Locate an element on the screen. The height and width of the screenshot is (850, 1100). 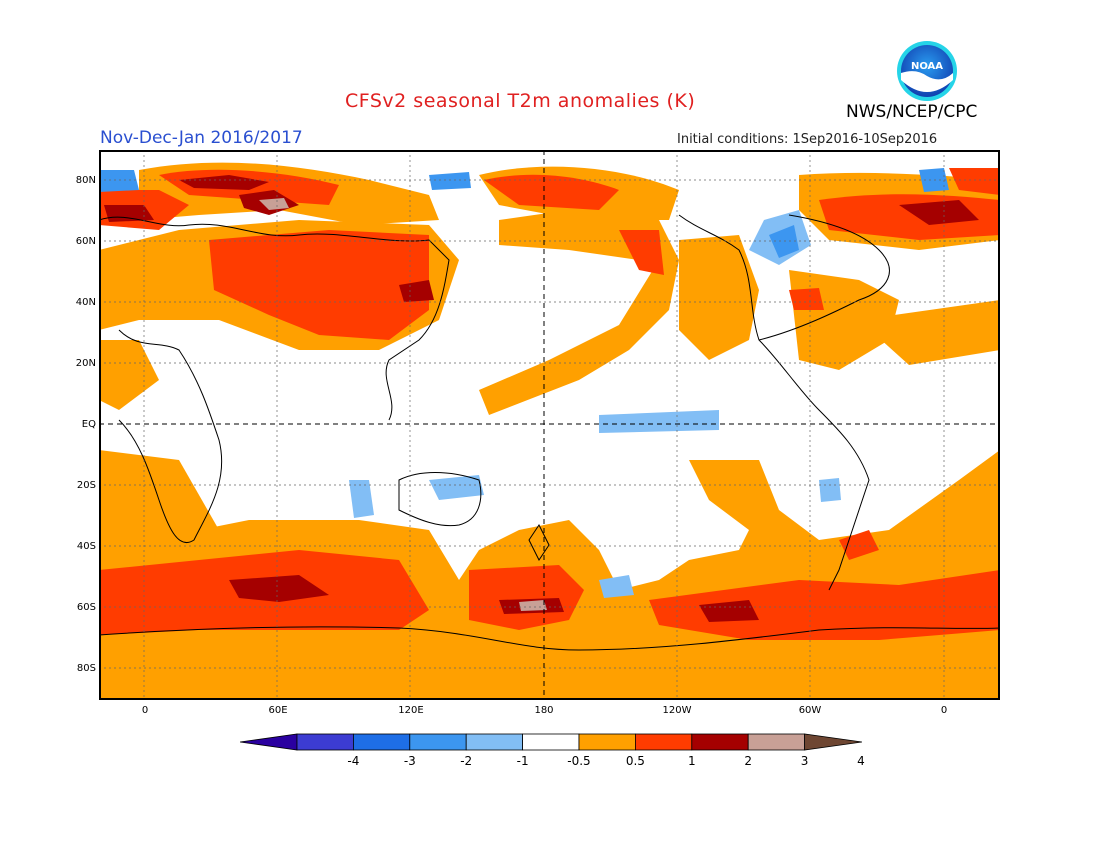
initial-conditions: Initial conditions: 1Sep2016-10Sep2016 is located at coordinates (807, 139).